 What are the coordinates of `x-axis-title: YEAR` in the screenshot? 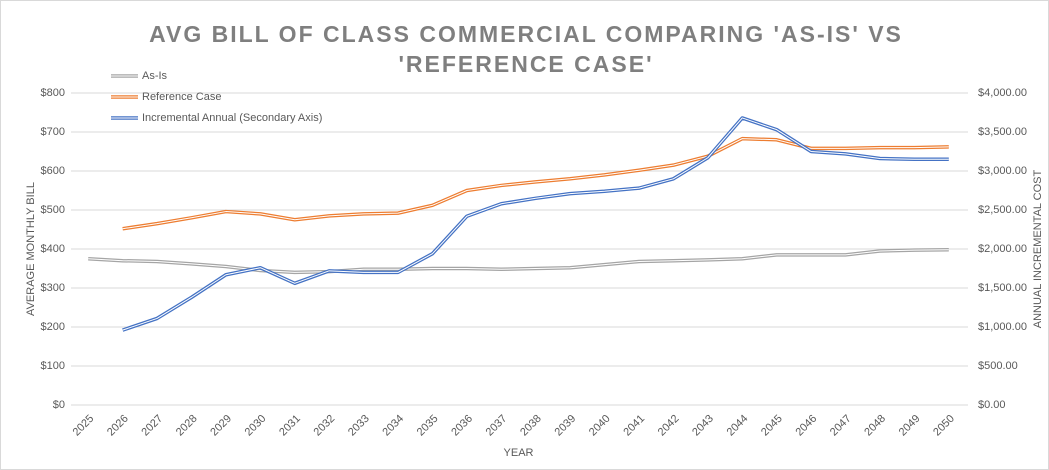 It's located at (519, 453).